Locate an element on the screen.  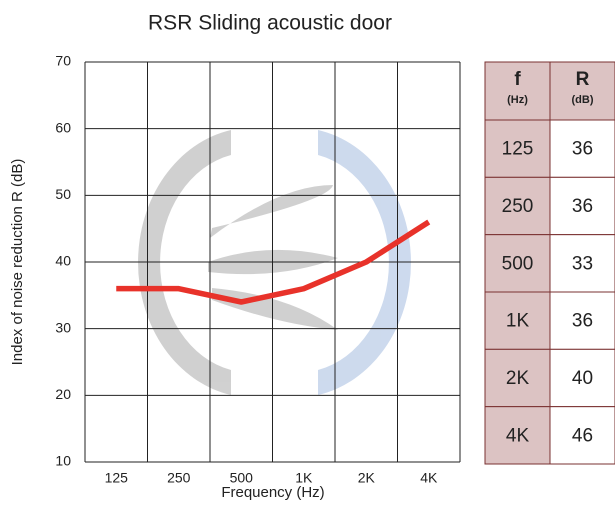
y-axis-label: Index of noise reduction R (dB) is located at coordinates (17, 262).